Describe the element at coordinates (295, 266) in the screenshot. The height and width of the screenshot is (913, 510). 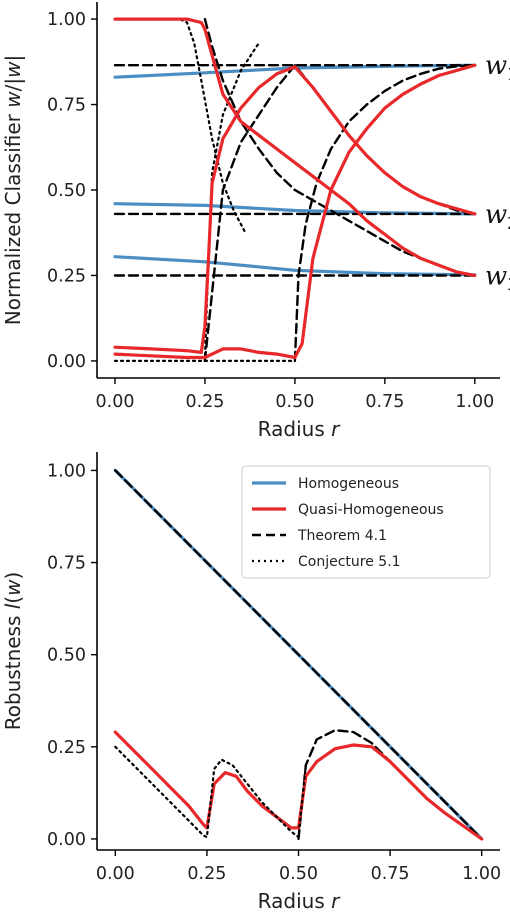
I see `top-series-line-2-homogeneous` at that location.